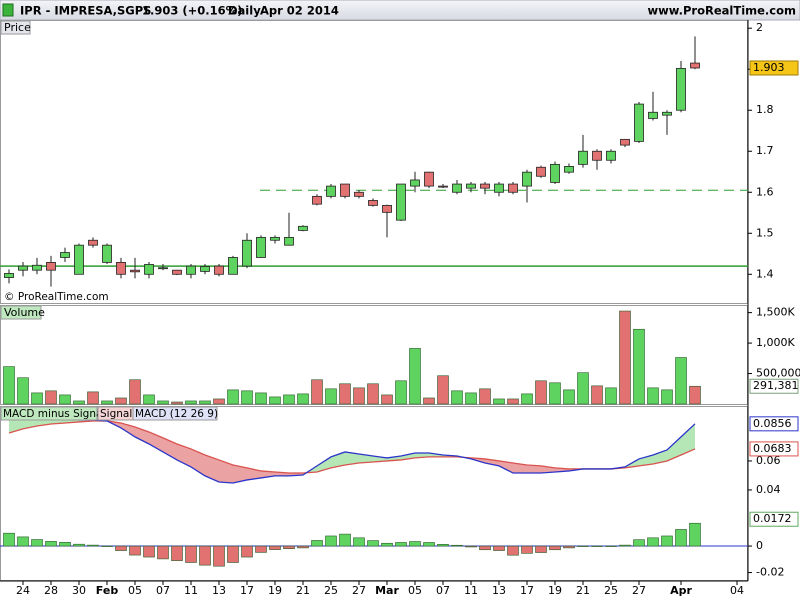 The height and width of the screenshot is (600, 800). I want to click on volume-label: Volume, so click(24, 312).